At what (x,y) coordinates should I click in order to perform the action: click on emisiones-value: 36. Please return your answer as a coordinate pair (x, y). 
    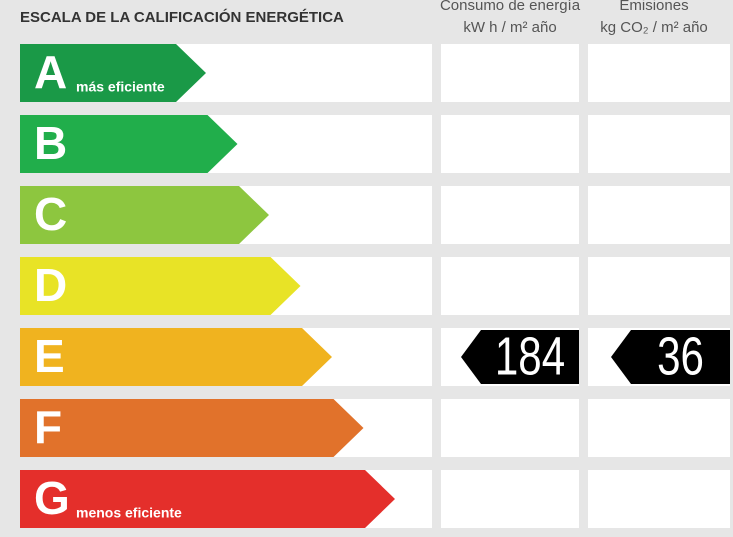
    Looking at the image, I should click on (680, 356).